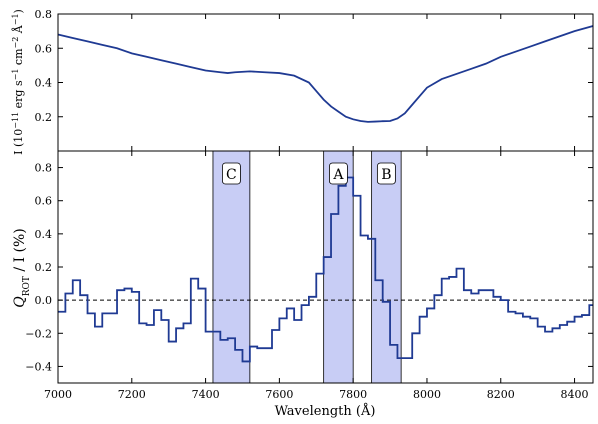 This screenshot has width=598, height=424. I want to click on band-label-c: C, so click(231, 175).